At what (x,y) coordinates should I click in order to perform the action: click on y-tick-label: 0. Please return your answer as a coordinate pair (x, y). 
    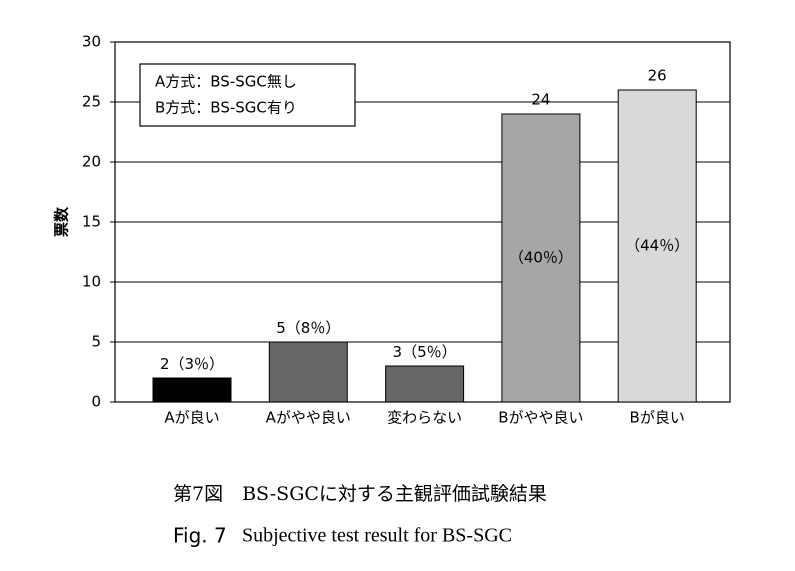
    Looking at the image, I should click on (96, 402).